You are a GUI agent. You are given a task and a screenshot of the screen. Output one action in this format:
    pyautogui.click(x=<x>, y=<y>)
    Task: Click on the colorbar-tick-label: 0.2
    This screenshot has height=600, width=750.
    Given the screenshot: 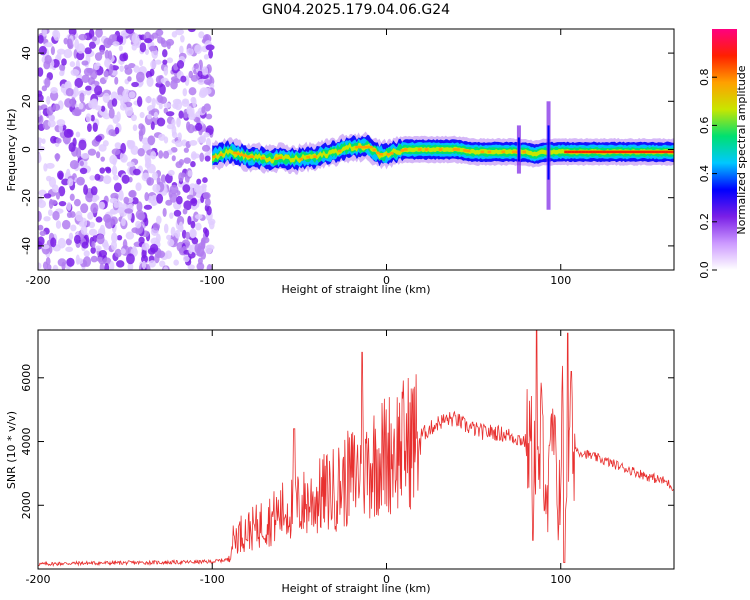 What is the action you would take?
    pyautogui.click(x=704, y=222)
    